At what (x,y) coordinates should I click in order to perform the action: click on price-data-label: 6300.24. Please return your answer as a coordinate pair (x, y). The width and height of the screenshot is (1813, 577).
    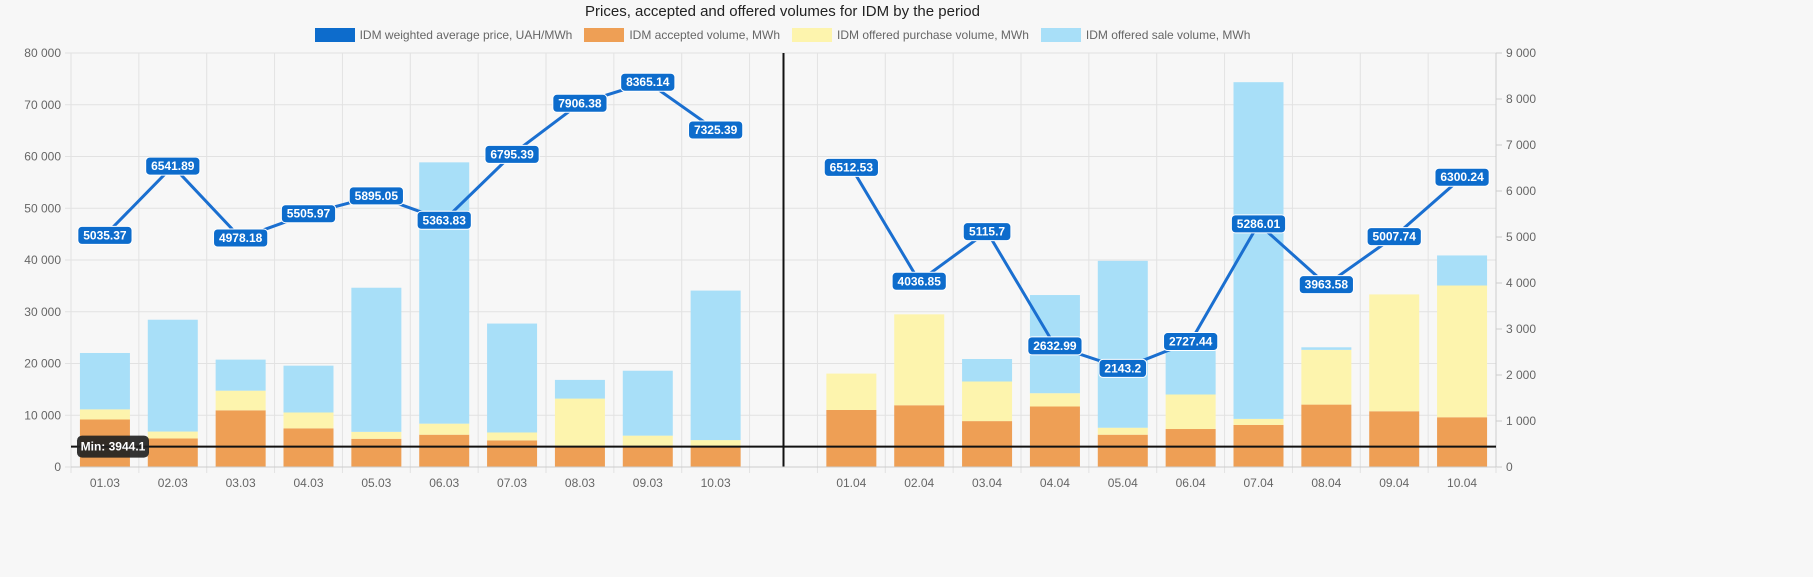
    Looking at the image, I should click on (1462, 177).